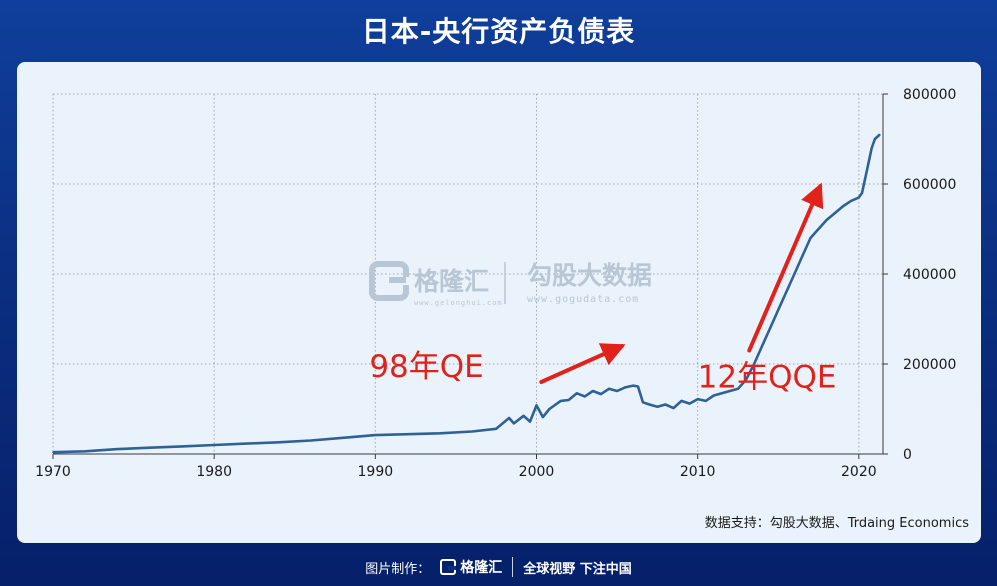 This screenshot has height=586, width=997. What do you see at coordinates (214, 472) in the screenshot?
I see `x-tick-label: 1980` at bounding box center [214, 472].